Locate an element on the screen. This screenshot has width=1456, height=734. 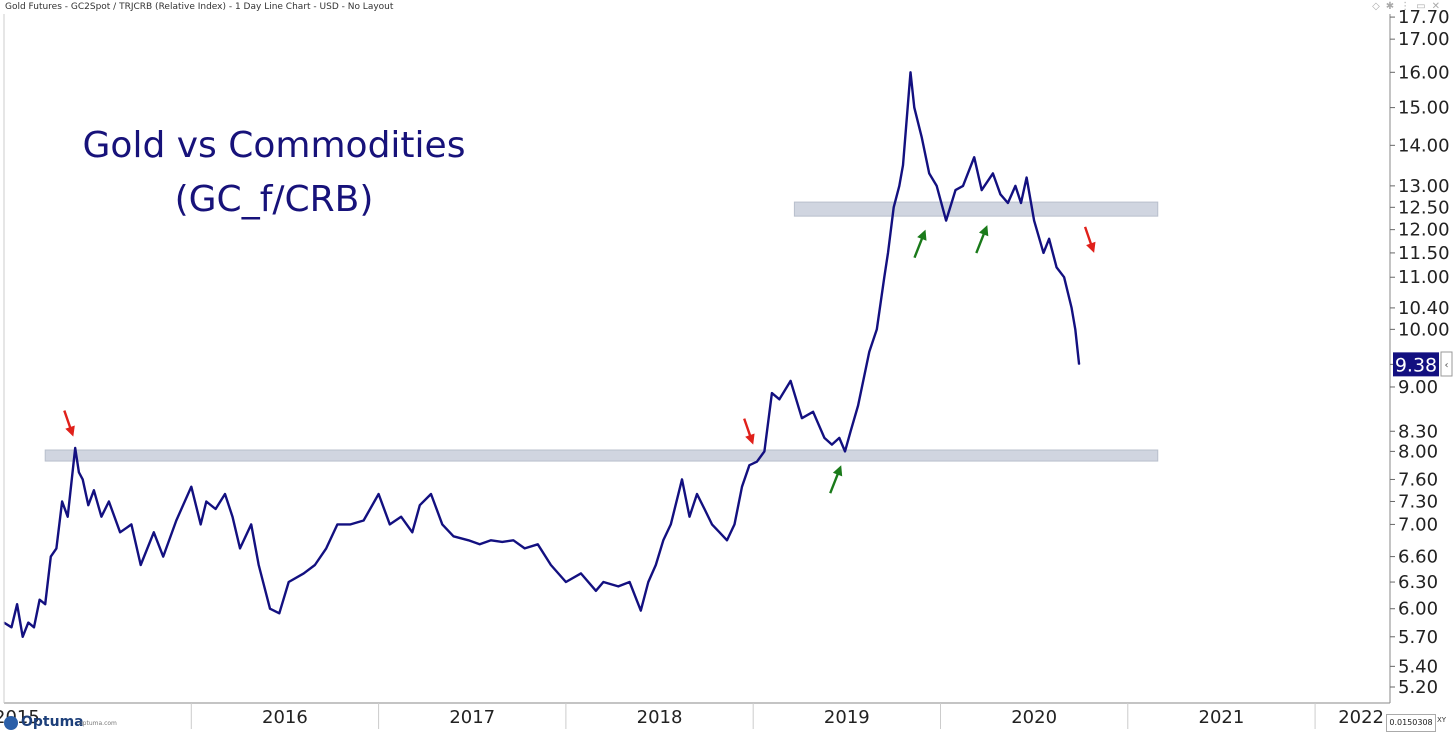
x-tick-label: 2022 is located at coordinates (1361, 717).